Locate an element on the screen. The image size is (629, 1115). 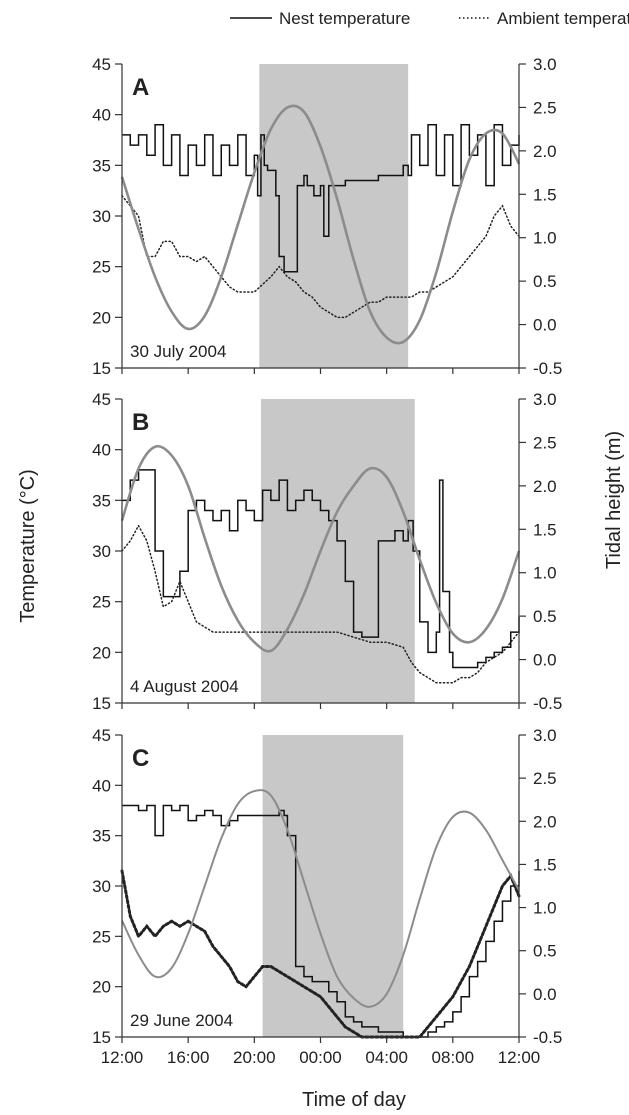
panel-label: C is located at coordinates (140, 758).